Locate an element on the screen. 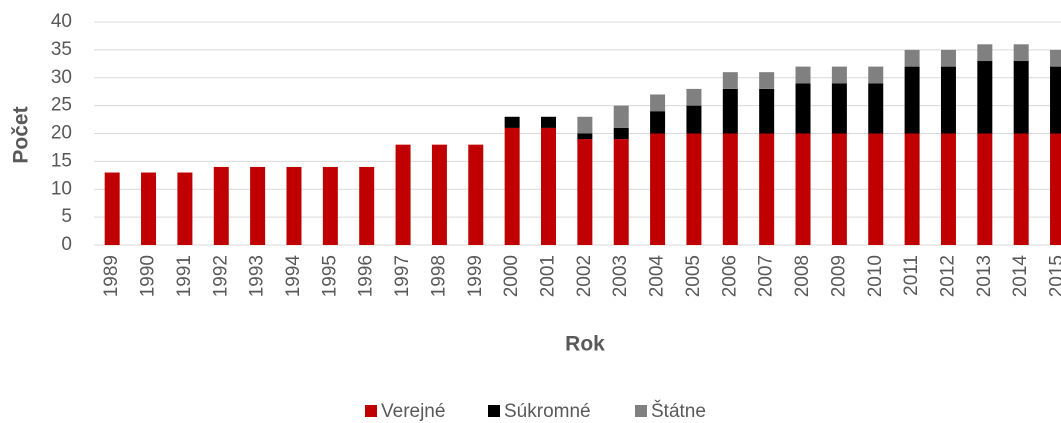 The height and width of the screenshot is (423, 1061). x-tick-label: 1993 is located at coordinates (257, 276).